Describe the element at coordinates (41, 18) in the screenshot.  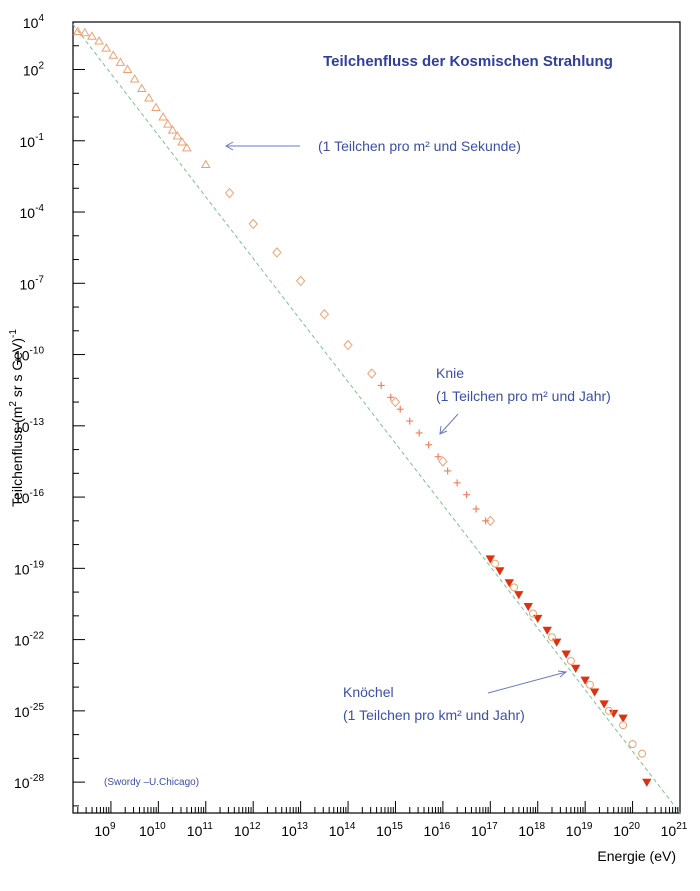
I see `y-tick-exp: 4` at that location.